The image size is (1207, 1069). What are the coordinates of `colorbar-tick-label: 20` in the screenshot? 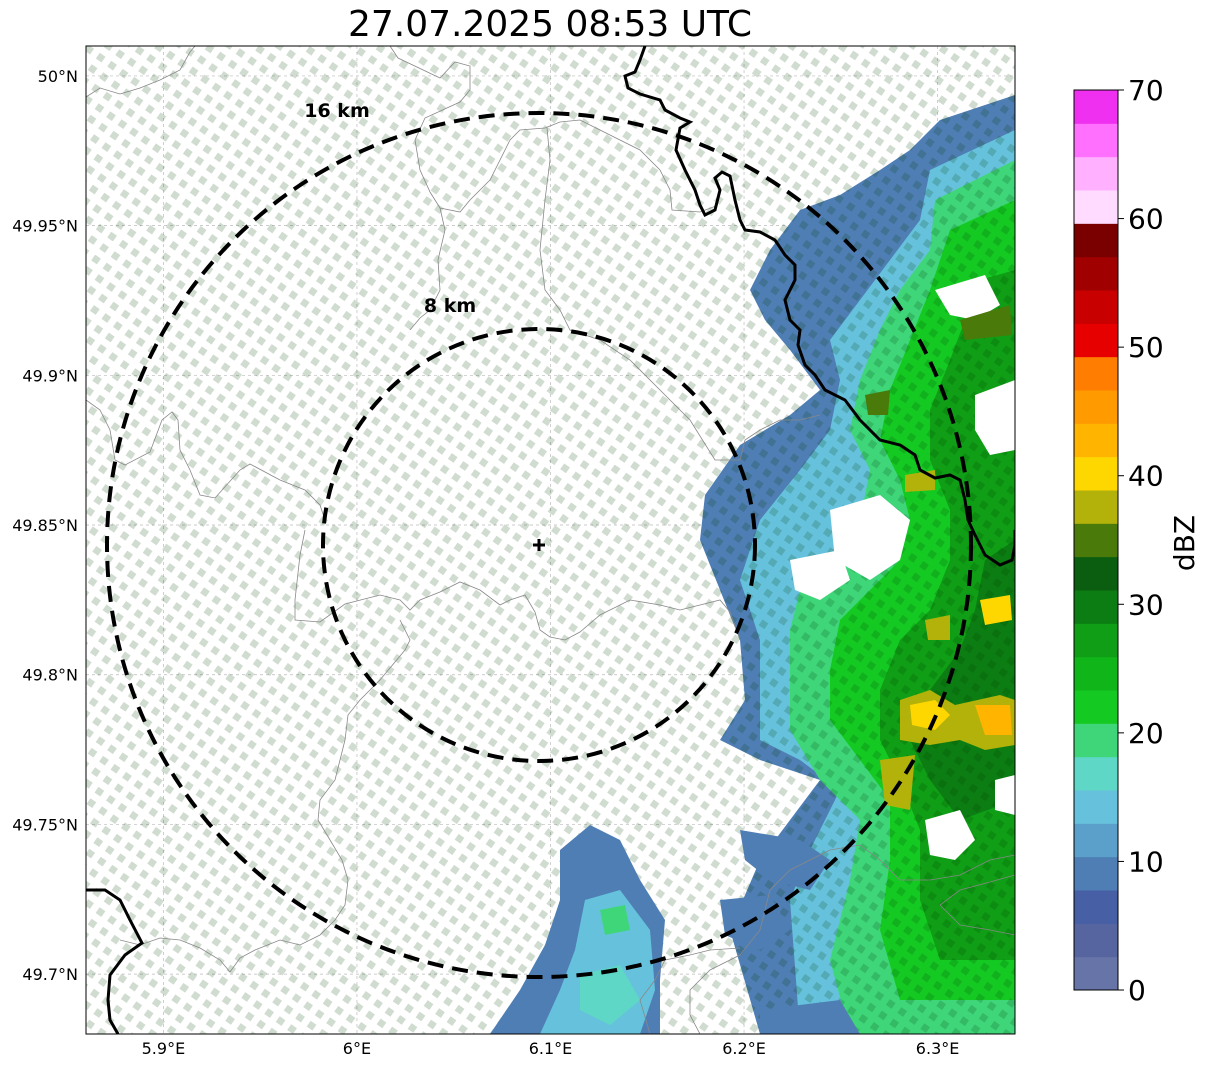 It's located at (1146, 733).